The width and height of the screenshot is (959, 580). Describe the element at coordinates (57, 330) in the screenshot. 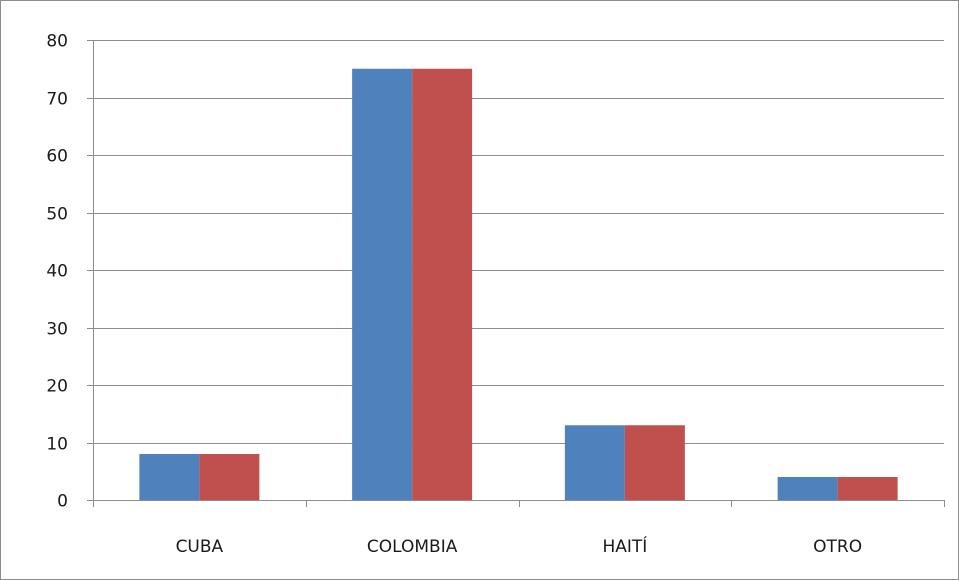

I see `y-tick-label: 30` at that location.